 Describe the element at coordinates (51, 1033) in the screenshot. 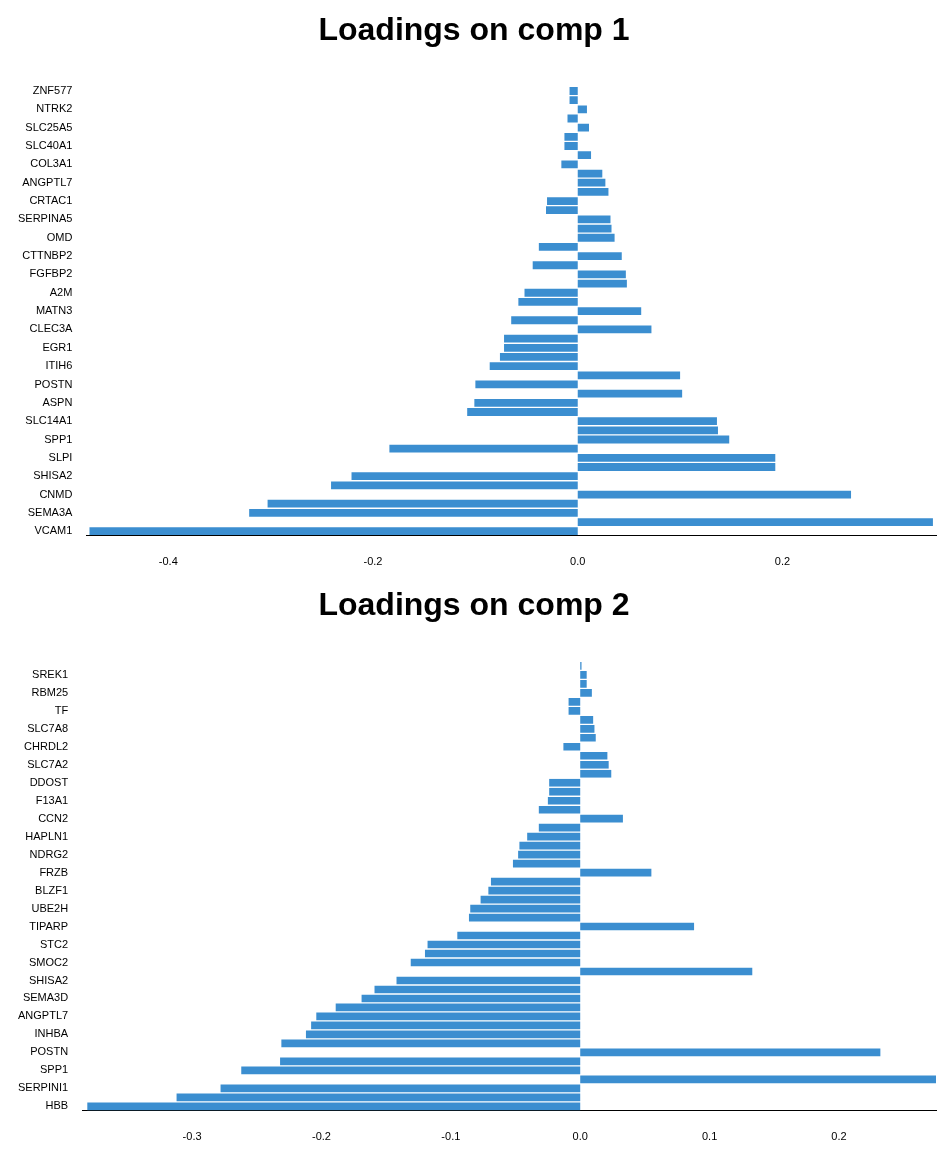

I see `y-tick-label: INHBA` at that location.